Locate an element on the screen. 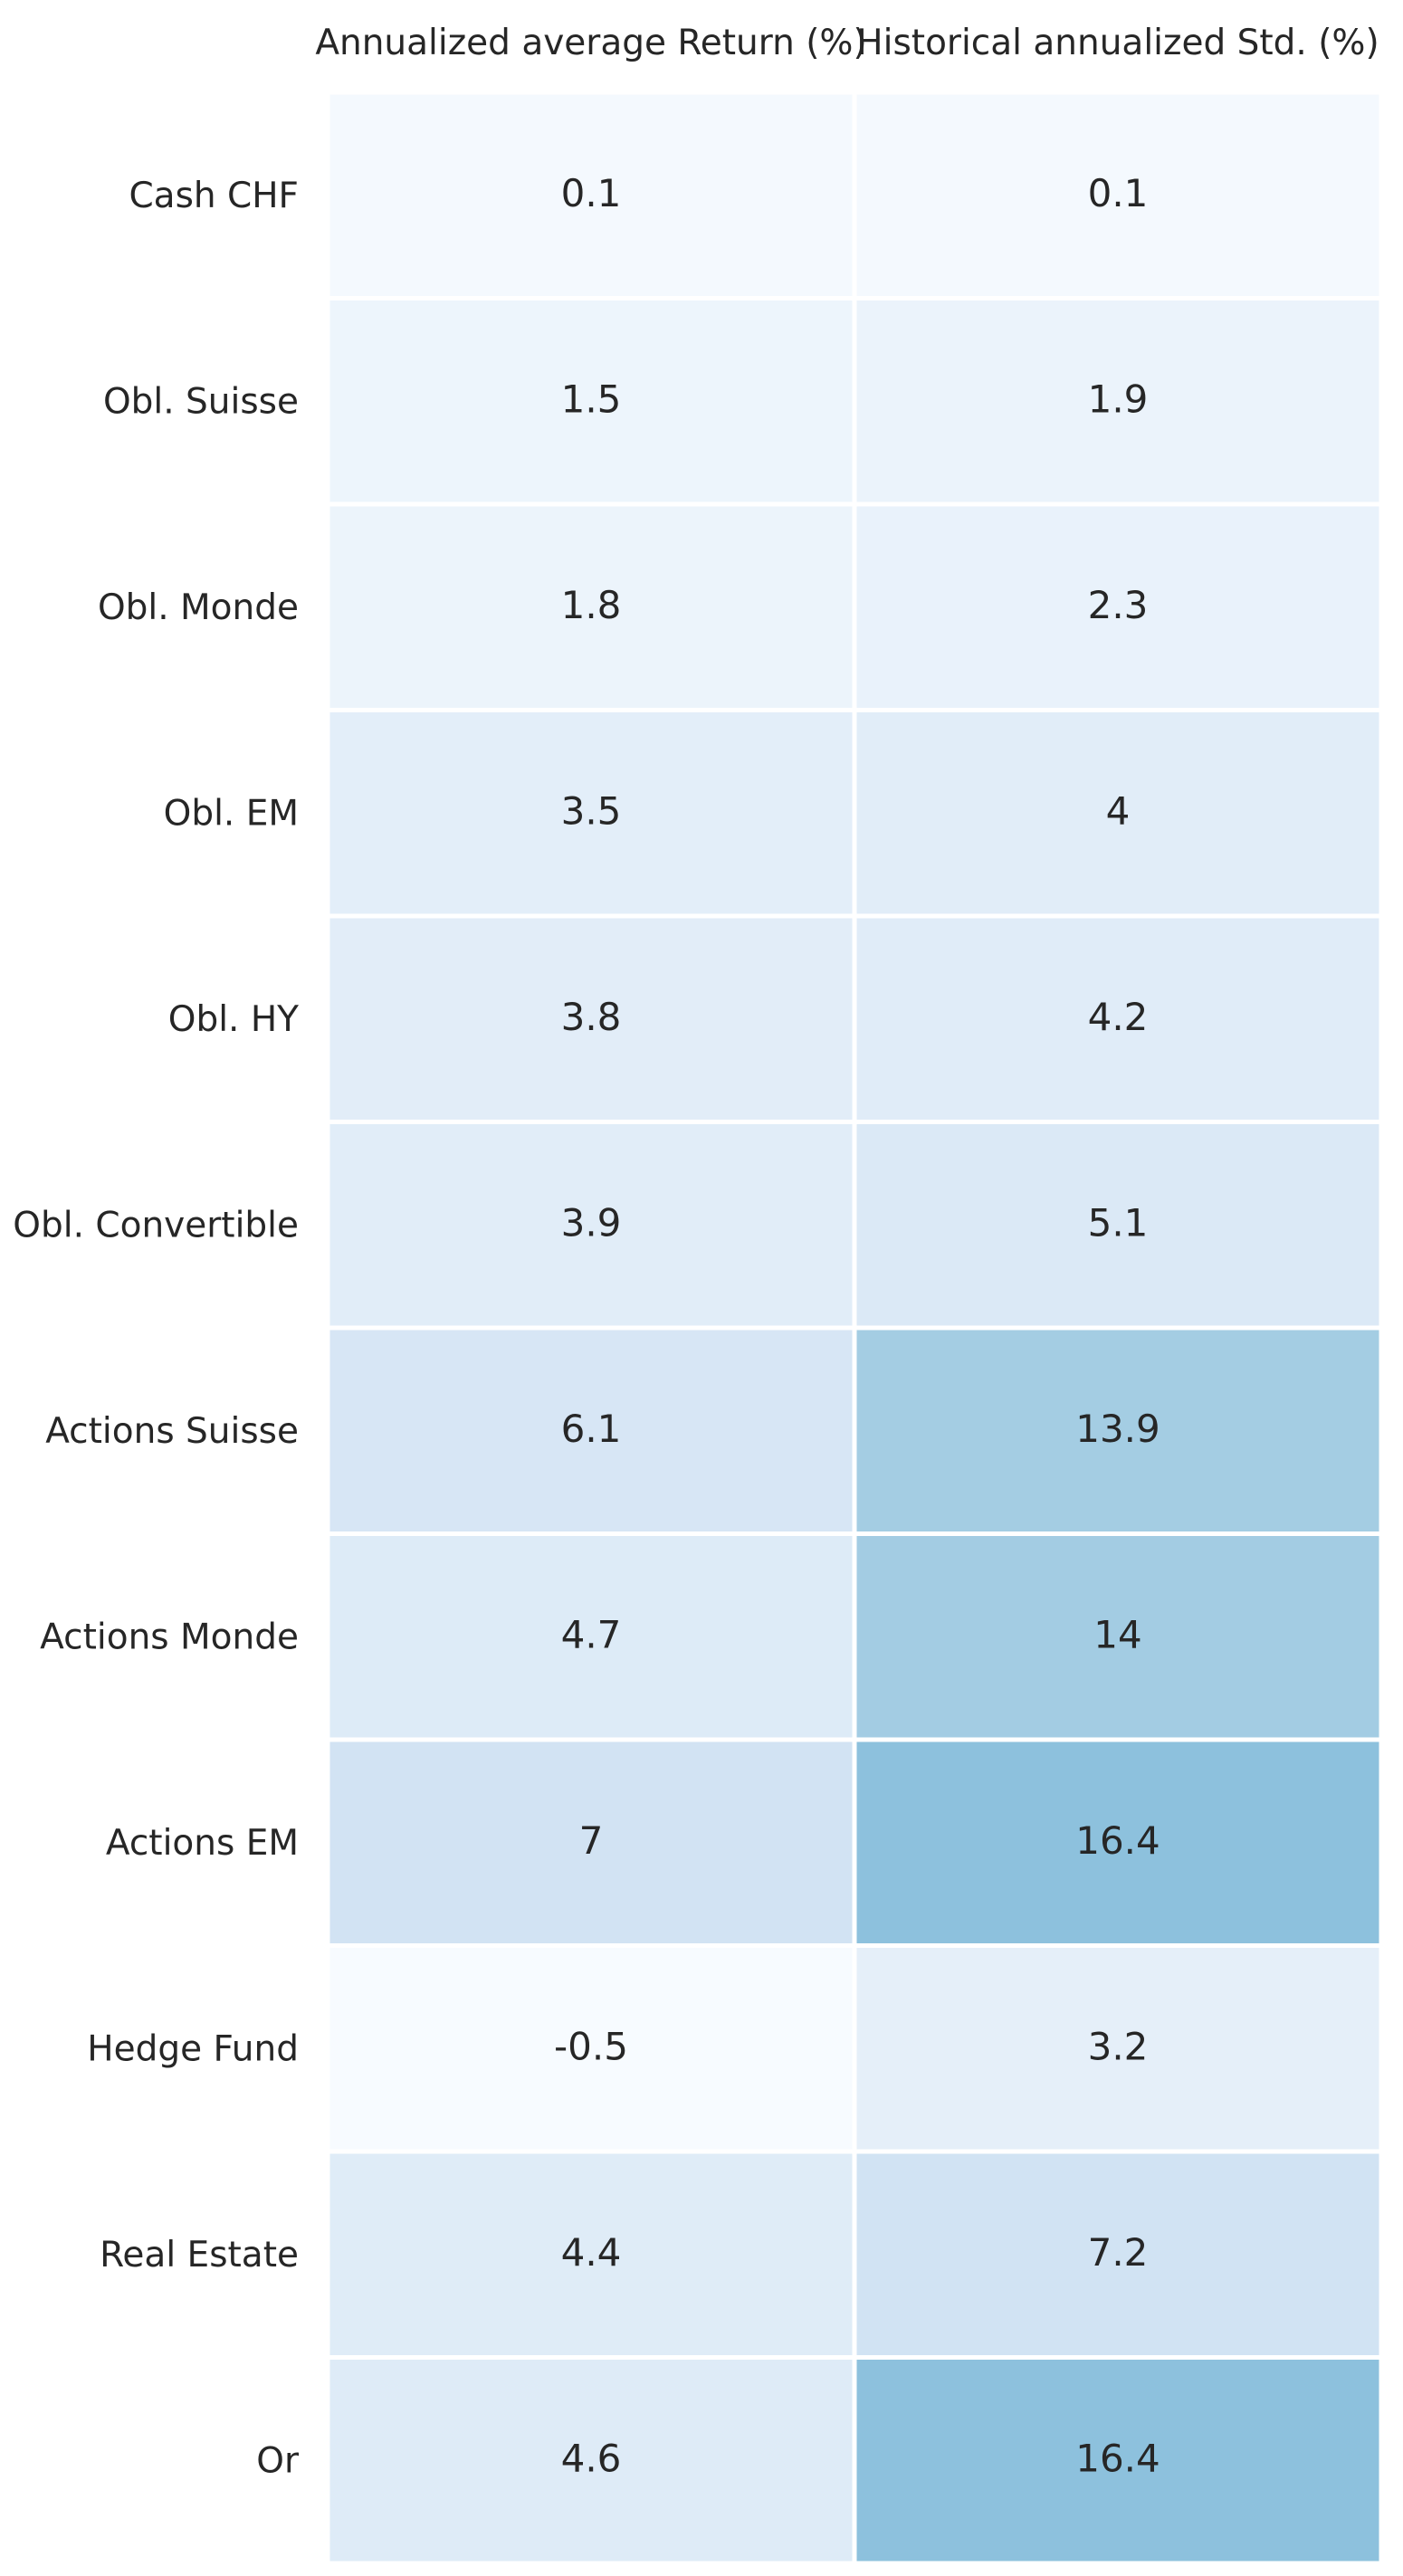 This screenshot has height=2576, width=1403. cell-value-label: 7.2 is located at coordinates (1118, 2252).